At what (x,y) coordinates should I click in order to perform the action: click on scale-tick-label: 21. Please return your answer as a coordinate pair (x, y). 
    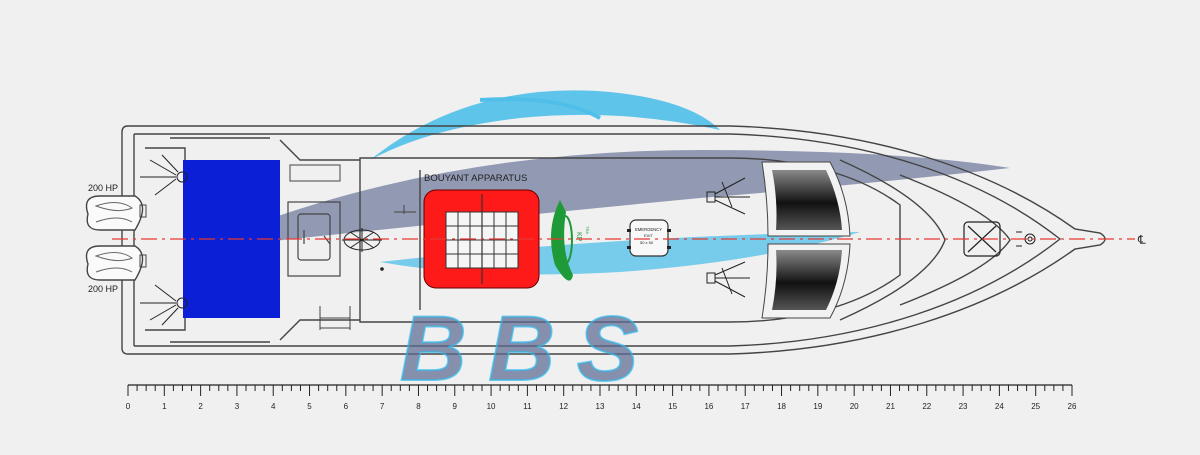
    Looking at the image, I should click on (890, 406).